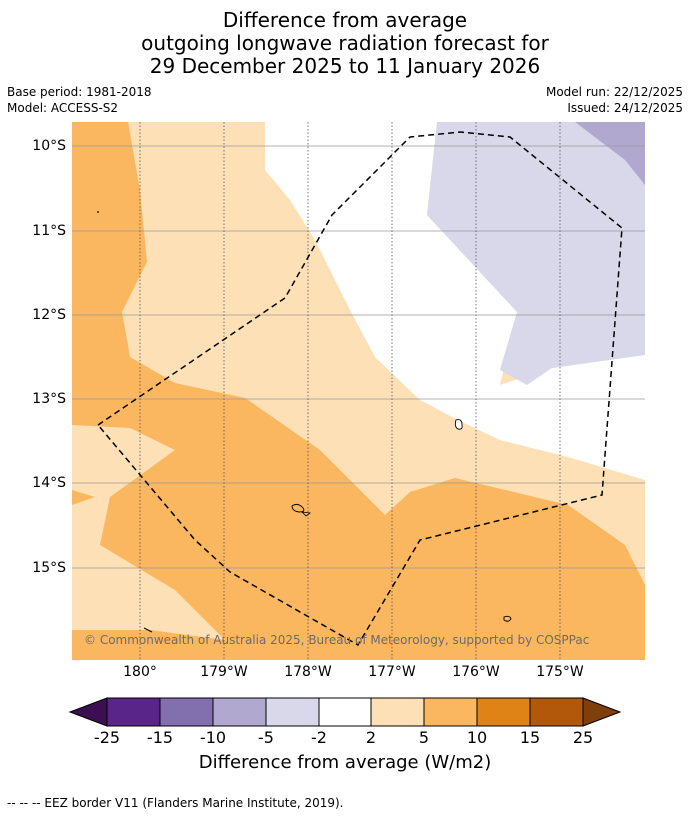 The width and height of the screenshot is (690, 816). Describe the element at coordinates (49, 483) in the screenshot. I see `lat-label: 14°S` at that location.